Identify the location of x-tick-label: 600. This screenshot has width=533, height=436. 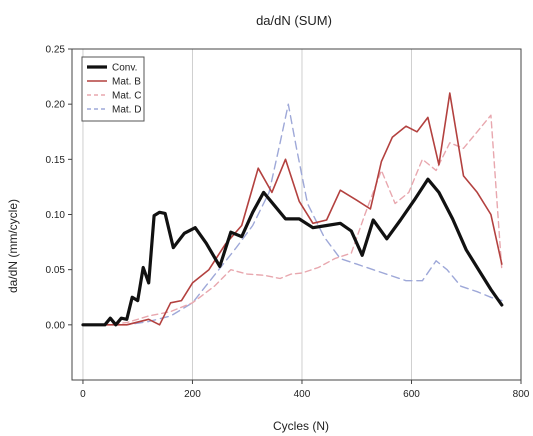
(411, 394).